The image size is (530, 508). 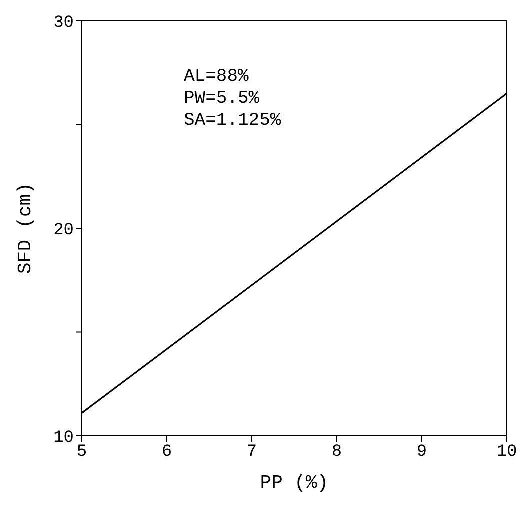 I want to click on x-tick-label: 8, so click(x=337, y=452).